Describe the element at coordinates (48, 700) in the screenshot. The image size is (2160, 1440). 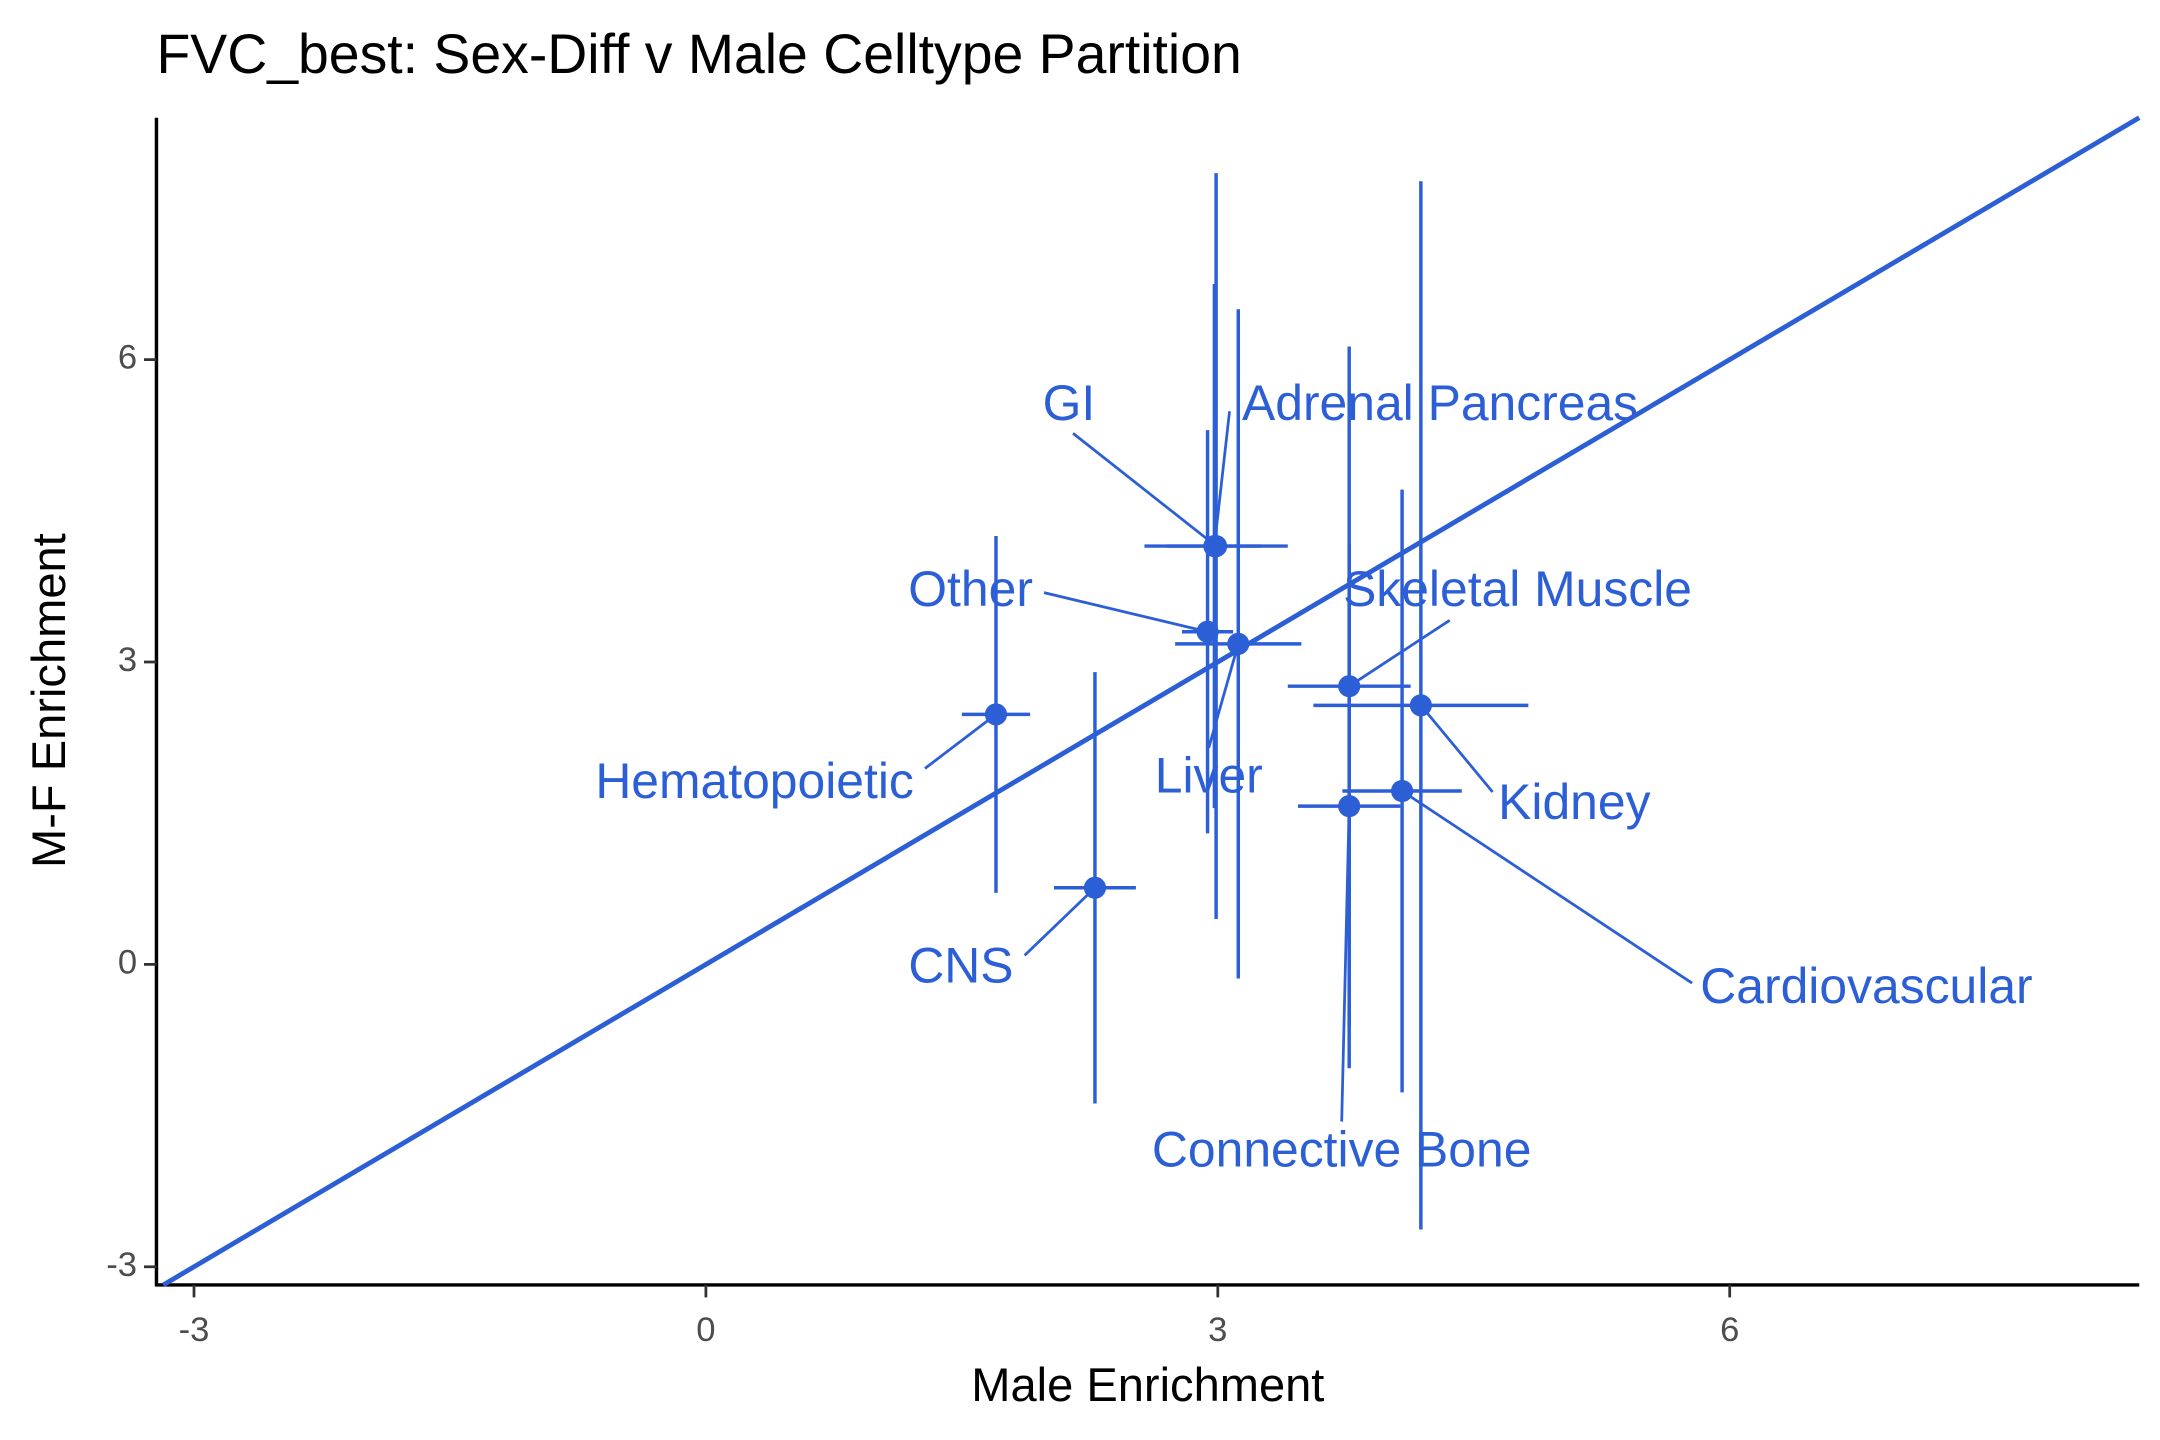
I see `y-axis-title: M-F Enrichment` at that location.